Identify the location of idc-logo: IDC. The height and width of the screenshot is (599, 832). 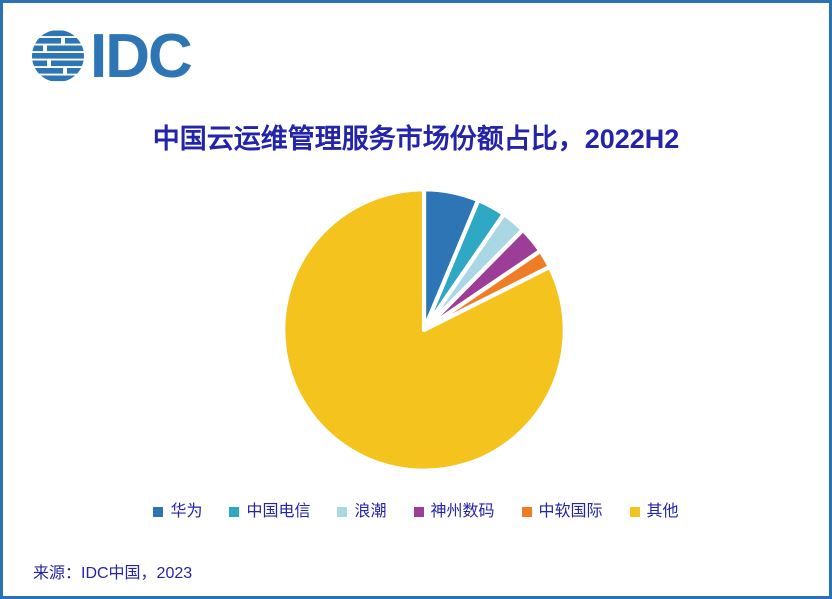
(112, 57).